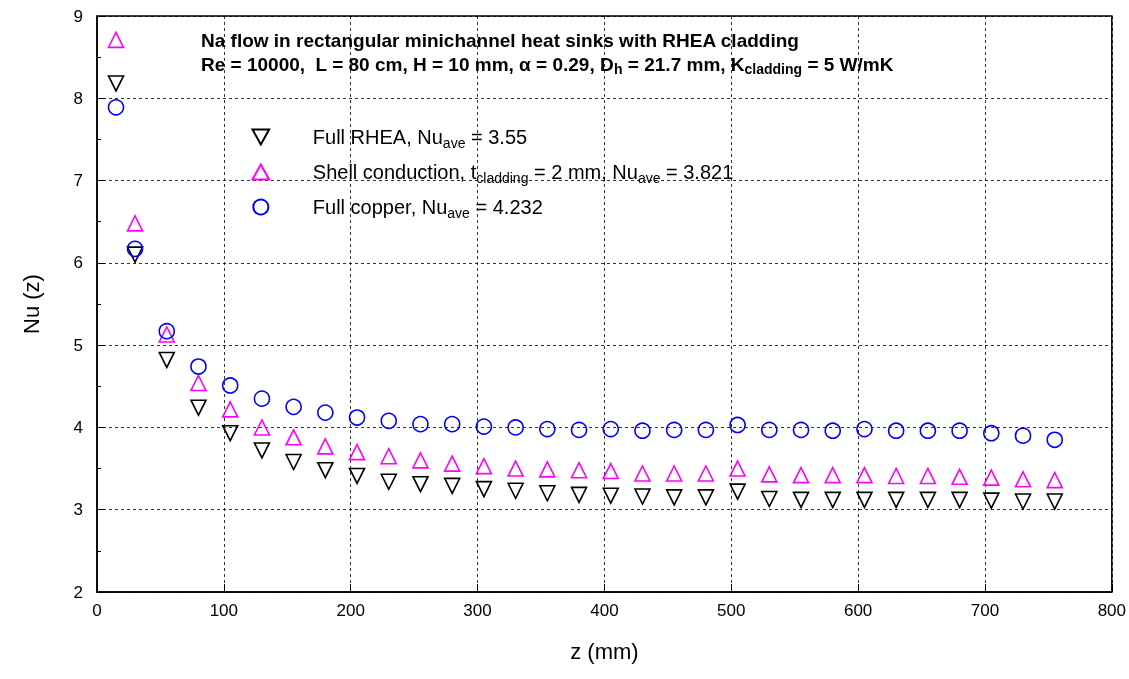 The width and height of the screenshot is (1129, 679). What do you see at coordinates (350, 610) in the screenshot?
I see `x-tick-label: 200` at bounding box center [350, 610].